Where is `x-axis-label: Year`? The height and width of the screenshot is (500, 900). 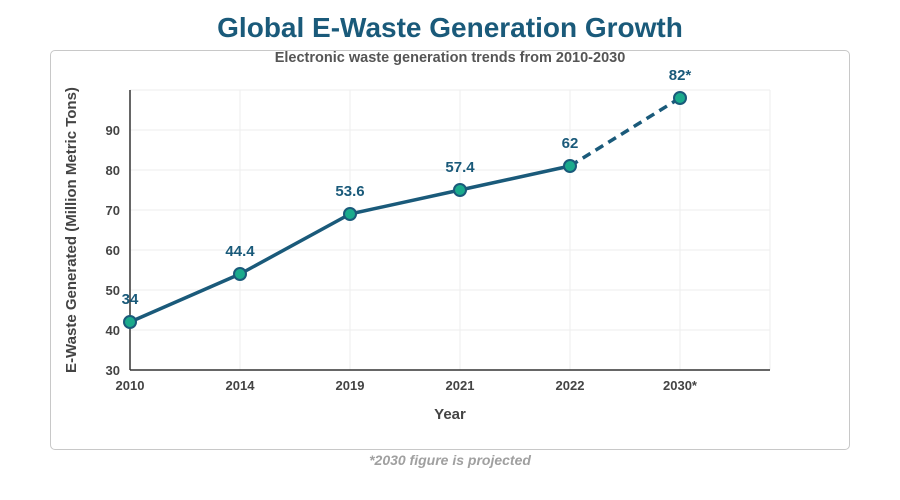
x-axis-label: Year is located at coordinates (450, 414).